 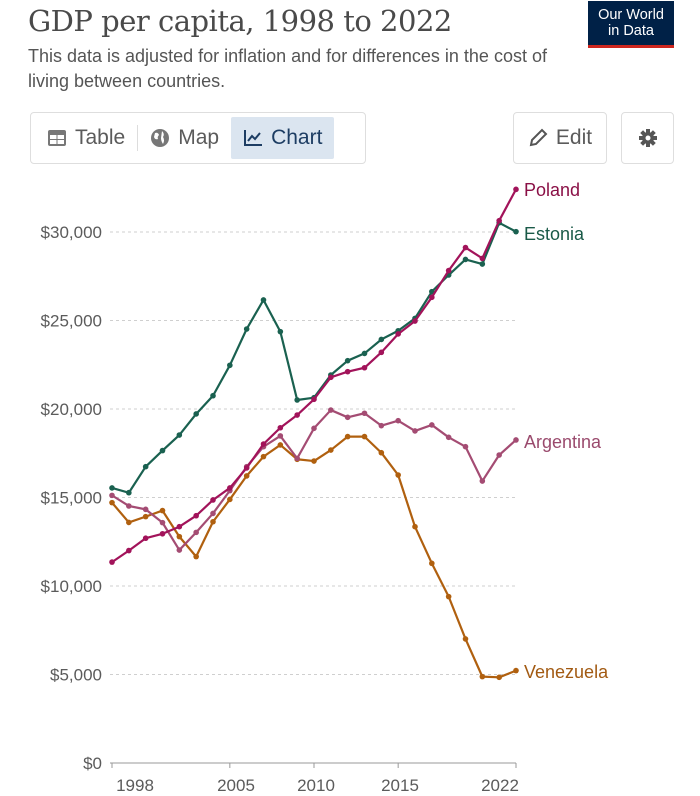 I want to click on series-label: Argentina, so click(x=563, y=442).